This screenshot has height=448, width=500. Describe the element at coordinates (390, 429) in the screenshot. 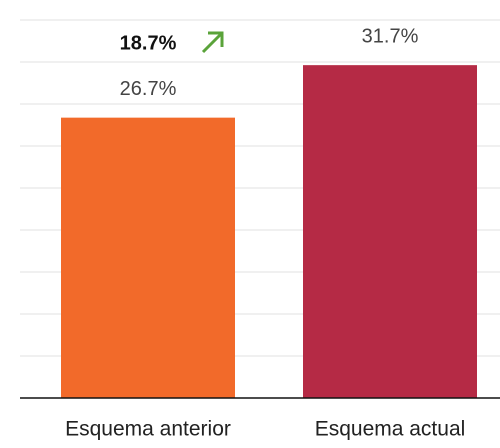

I see `x-tick-label: Esquema actual` at that location.